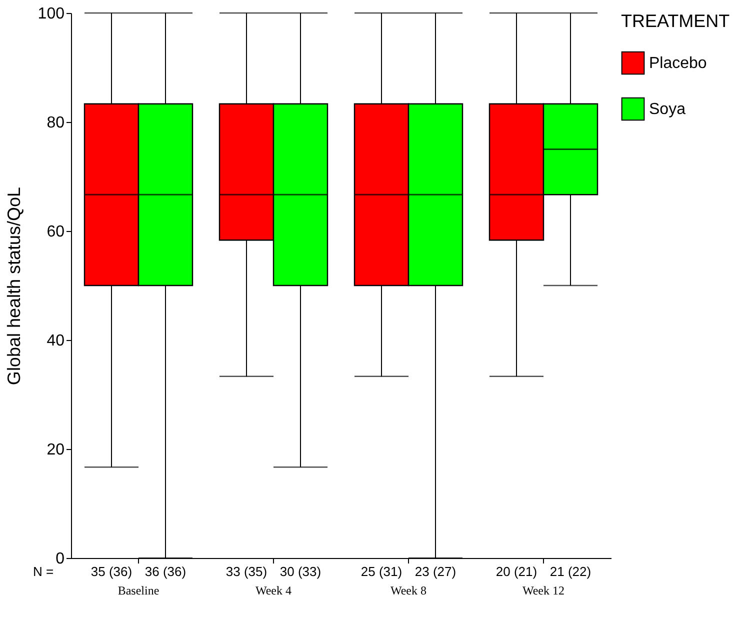 The image size is (755, 623). What do you see at coordinates (435, 571) in the screenshot?
I see `text: 23 (27)` at bounding box center [435, 571].